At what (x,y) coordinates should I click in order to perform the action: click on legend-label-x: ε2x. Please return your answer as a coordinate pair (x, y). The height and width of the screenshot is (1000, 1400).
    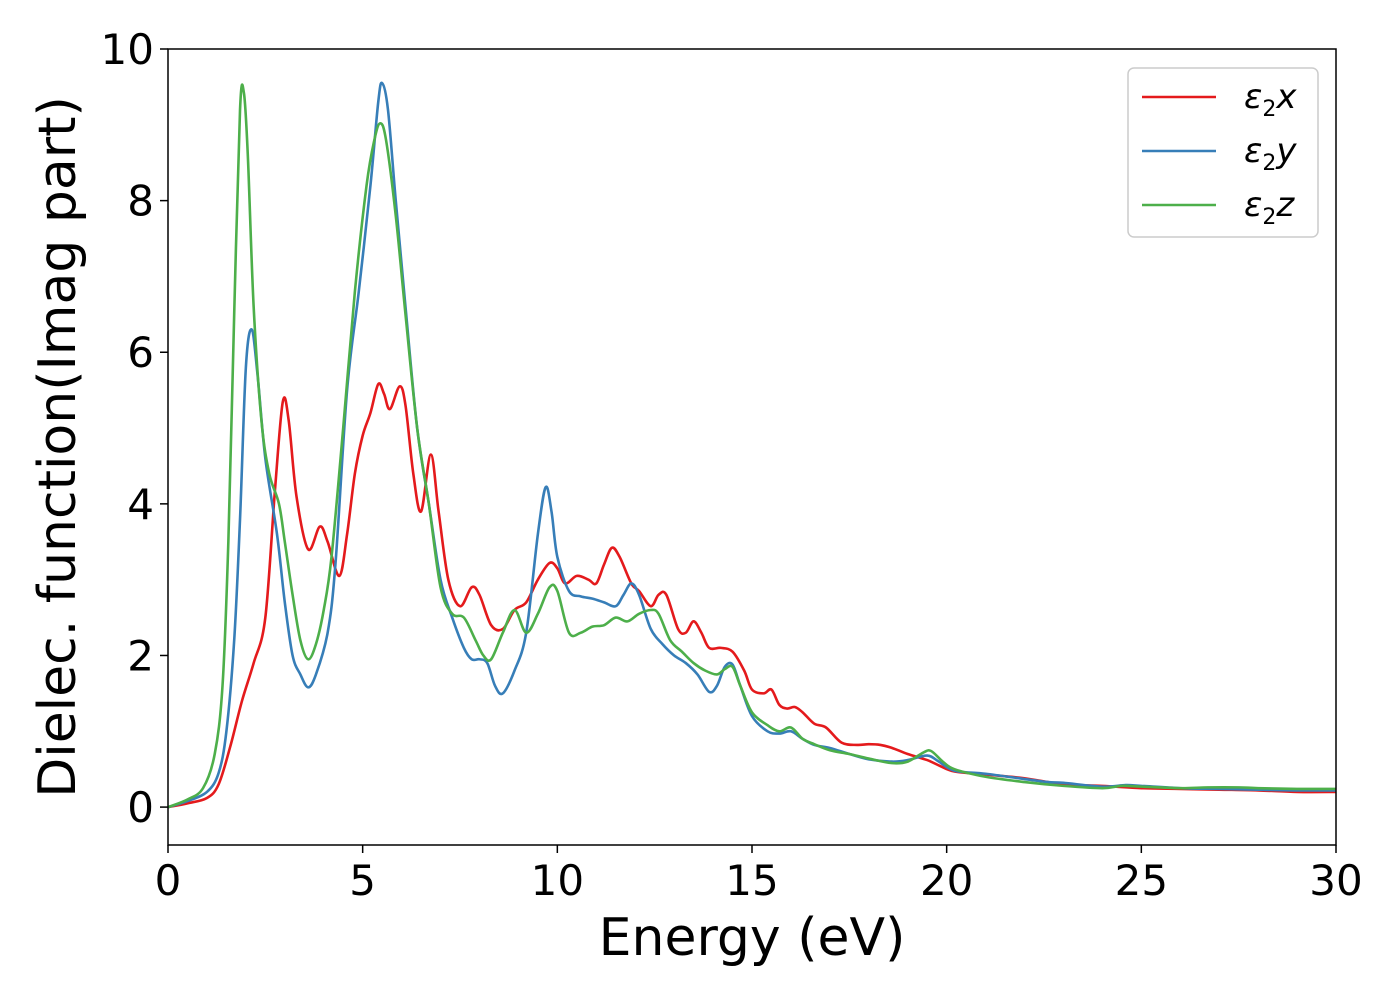
    Looking at the image, I should click on (1270, 99).